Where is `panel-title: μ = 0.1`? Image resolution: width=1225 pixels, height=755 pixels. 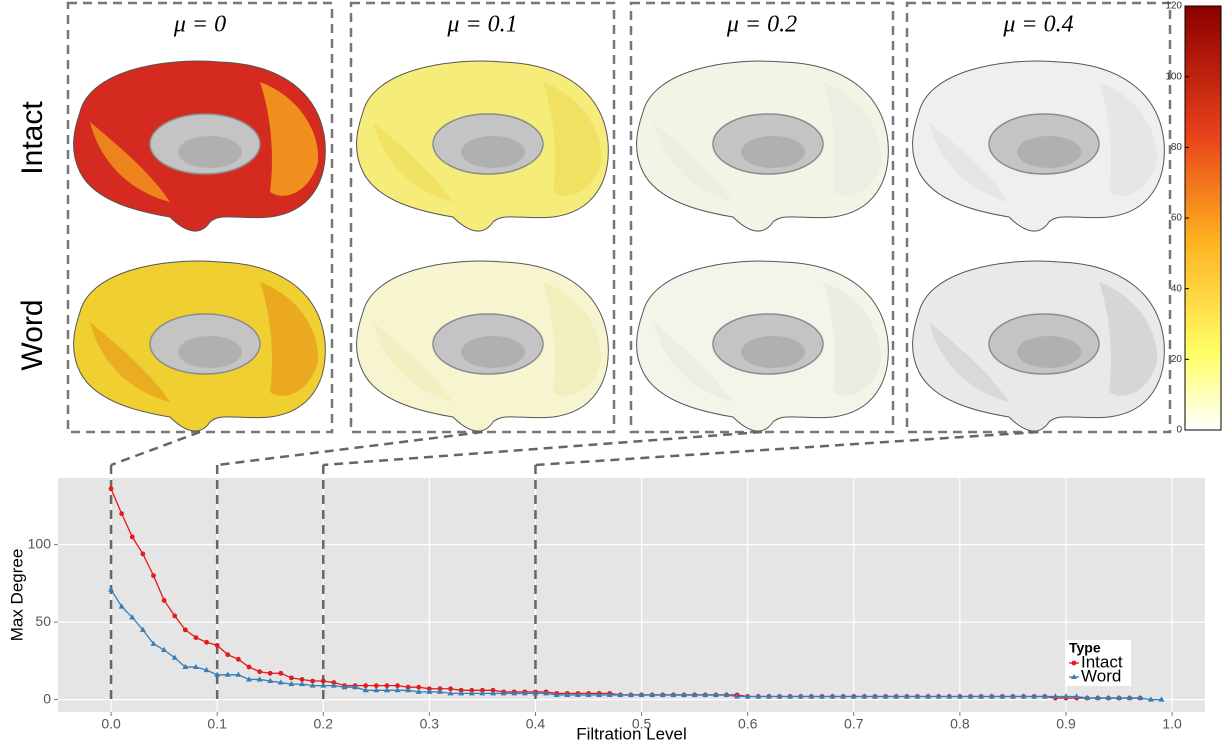
panel-title: μ = 0.1 is located at coordinates (481, 25).